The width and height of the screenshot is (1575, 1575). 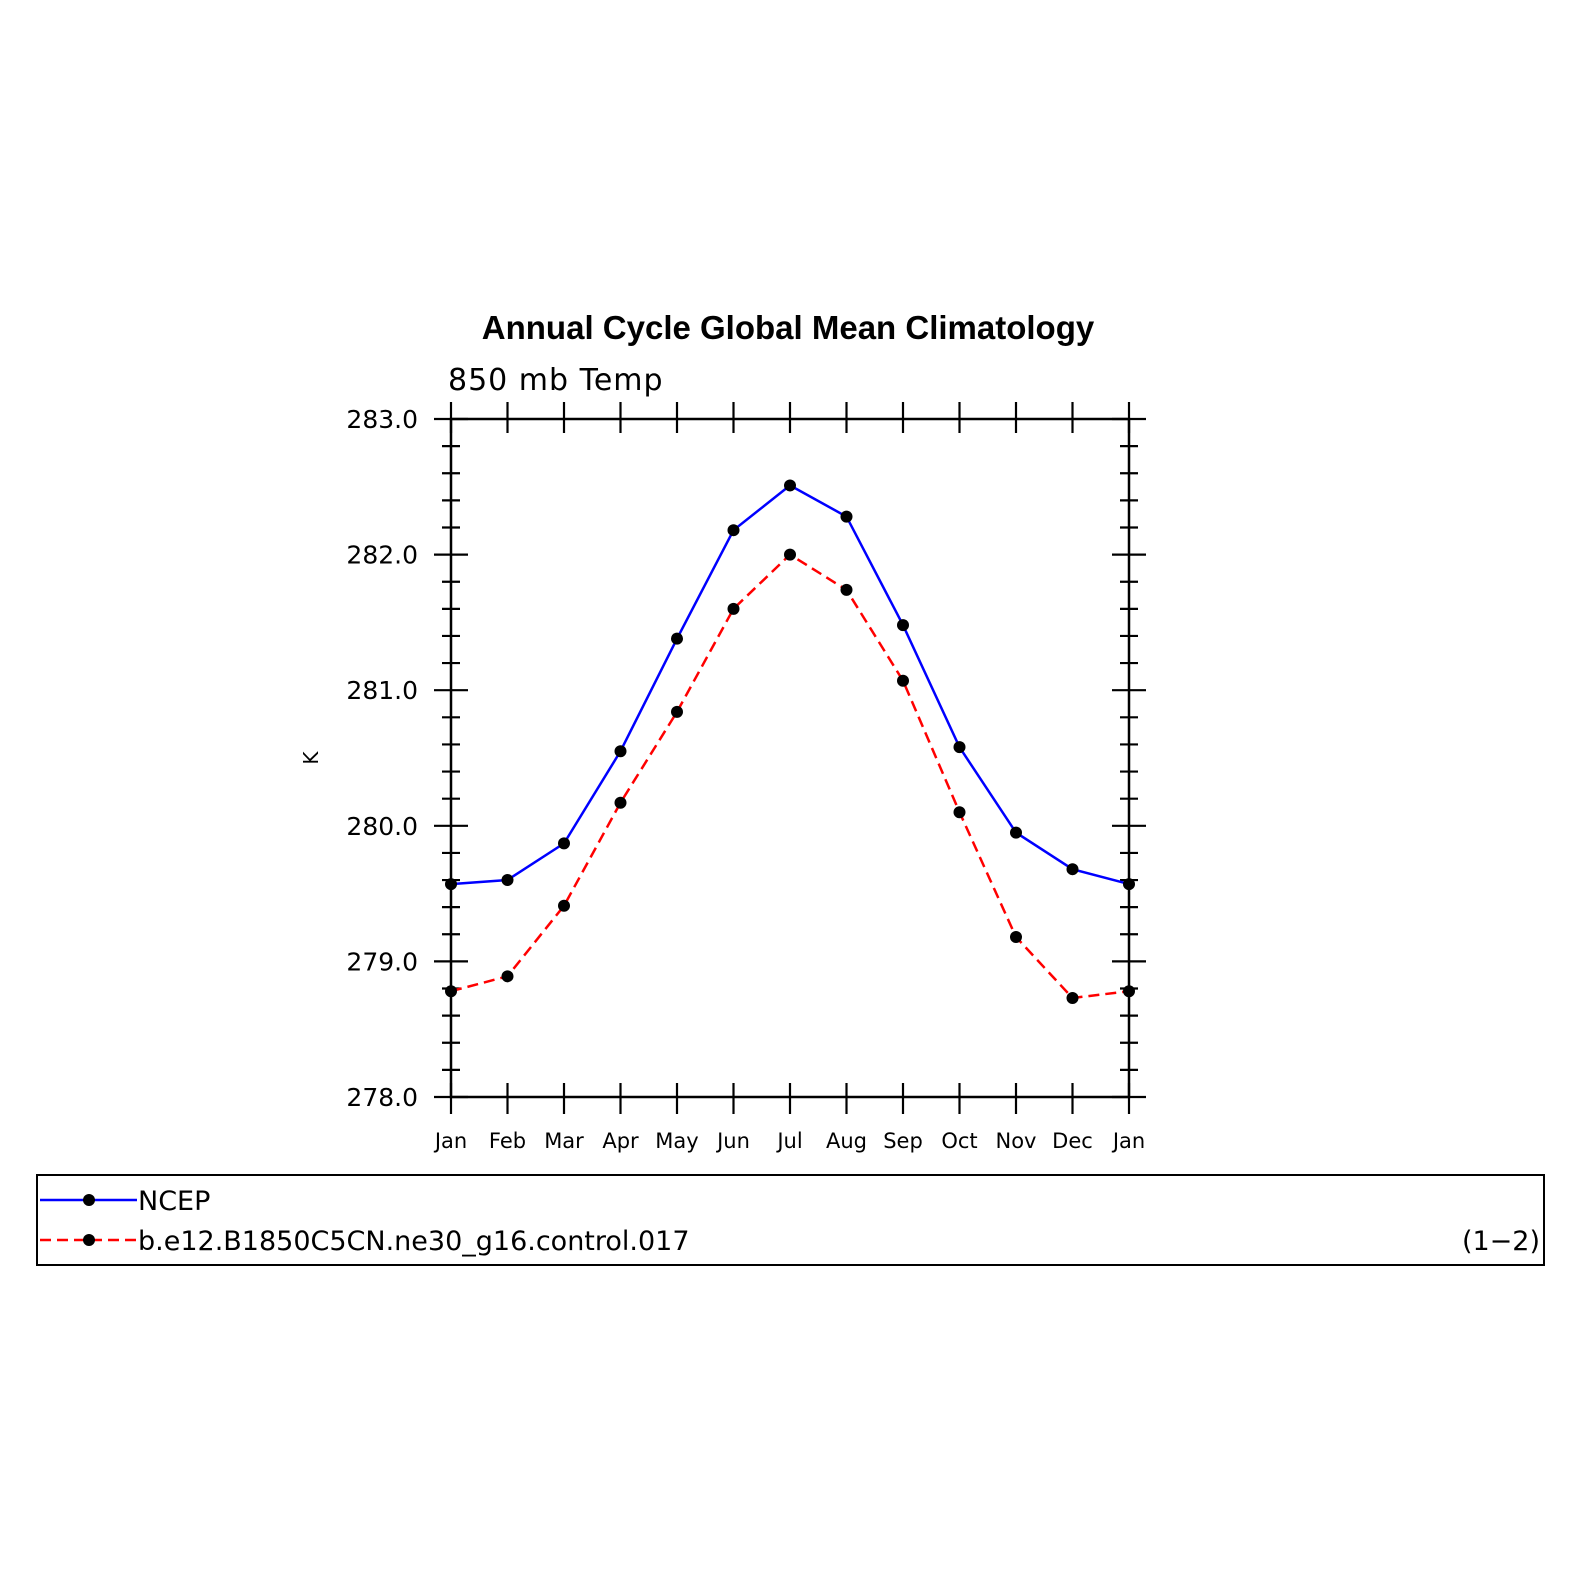 What do you see at coordinates (365, 1221) in the screenshot?
I see `legend: NCEP b.e12.B1850C5CN.ne30_g16.control.017` at bounding box center [365, 1221].